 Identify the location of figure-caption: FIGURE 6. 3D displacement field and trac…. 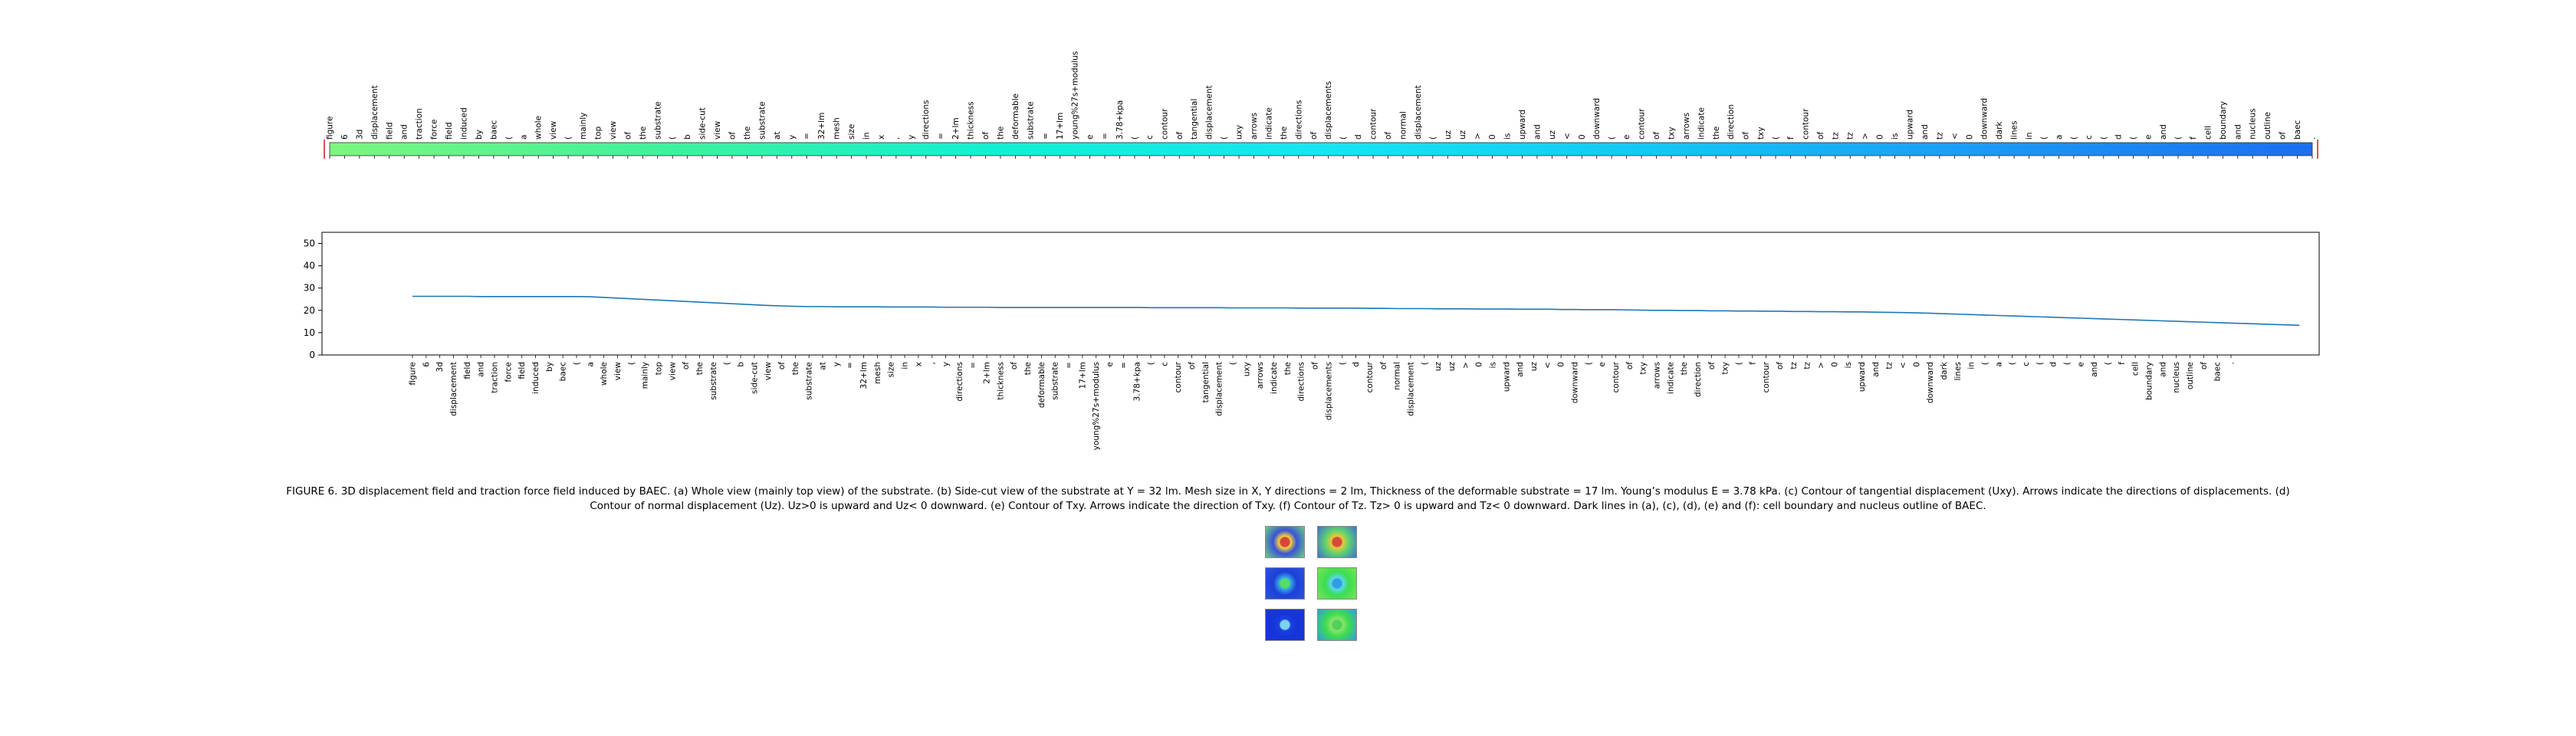
(1288, 499).